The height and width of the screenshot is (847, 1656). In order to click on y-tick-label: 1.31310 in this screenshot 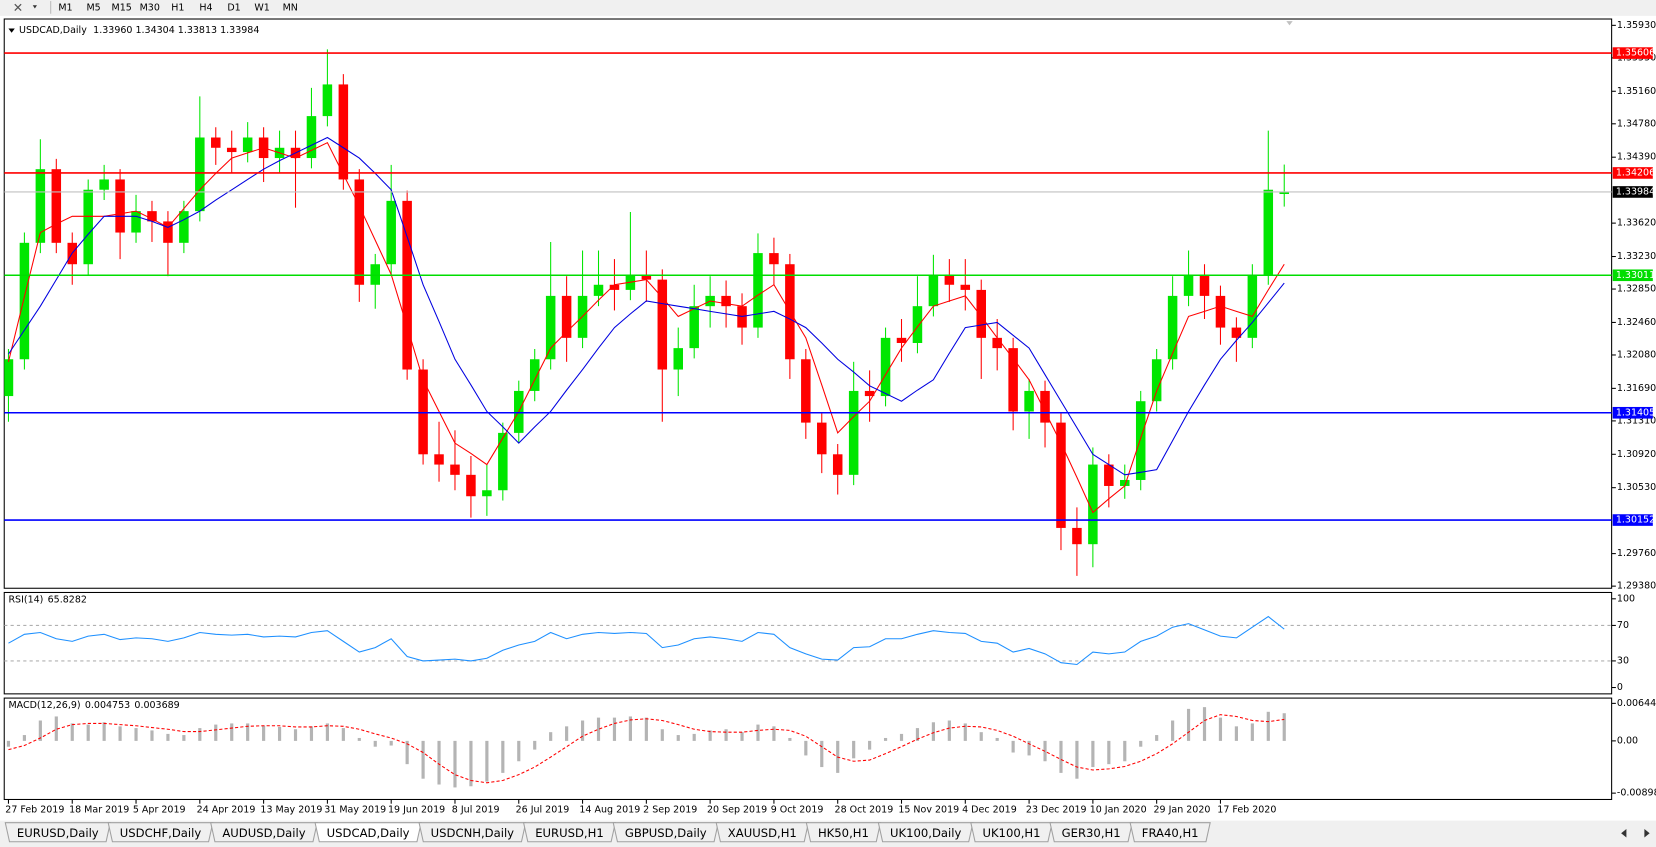, I will do `click(1636, 420)`.